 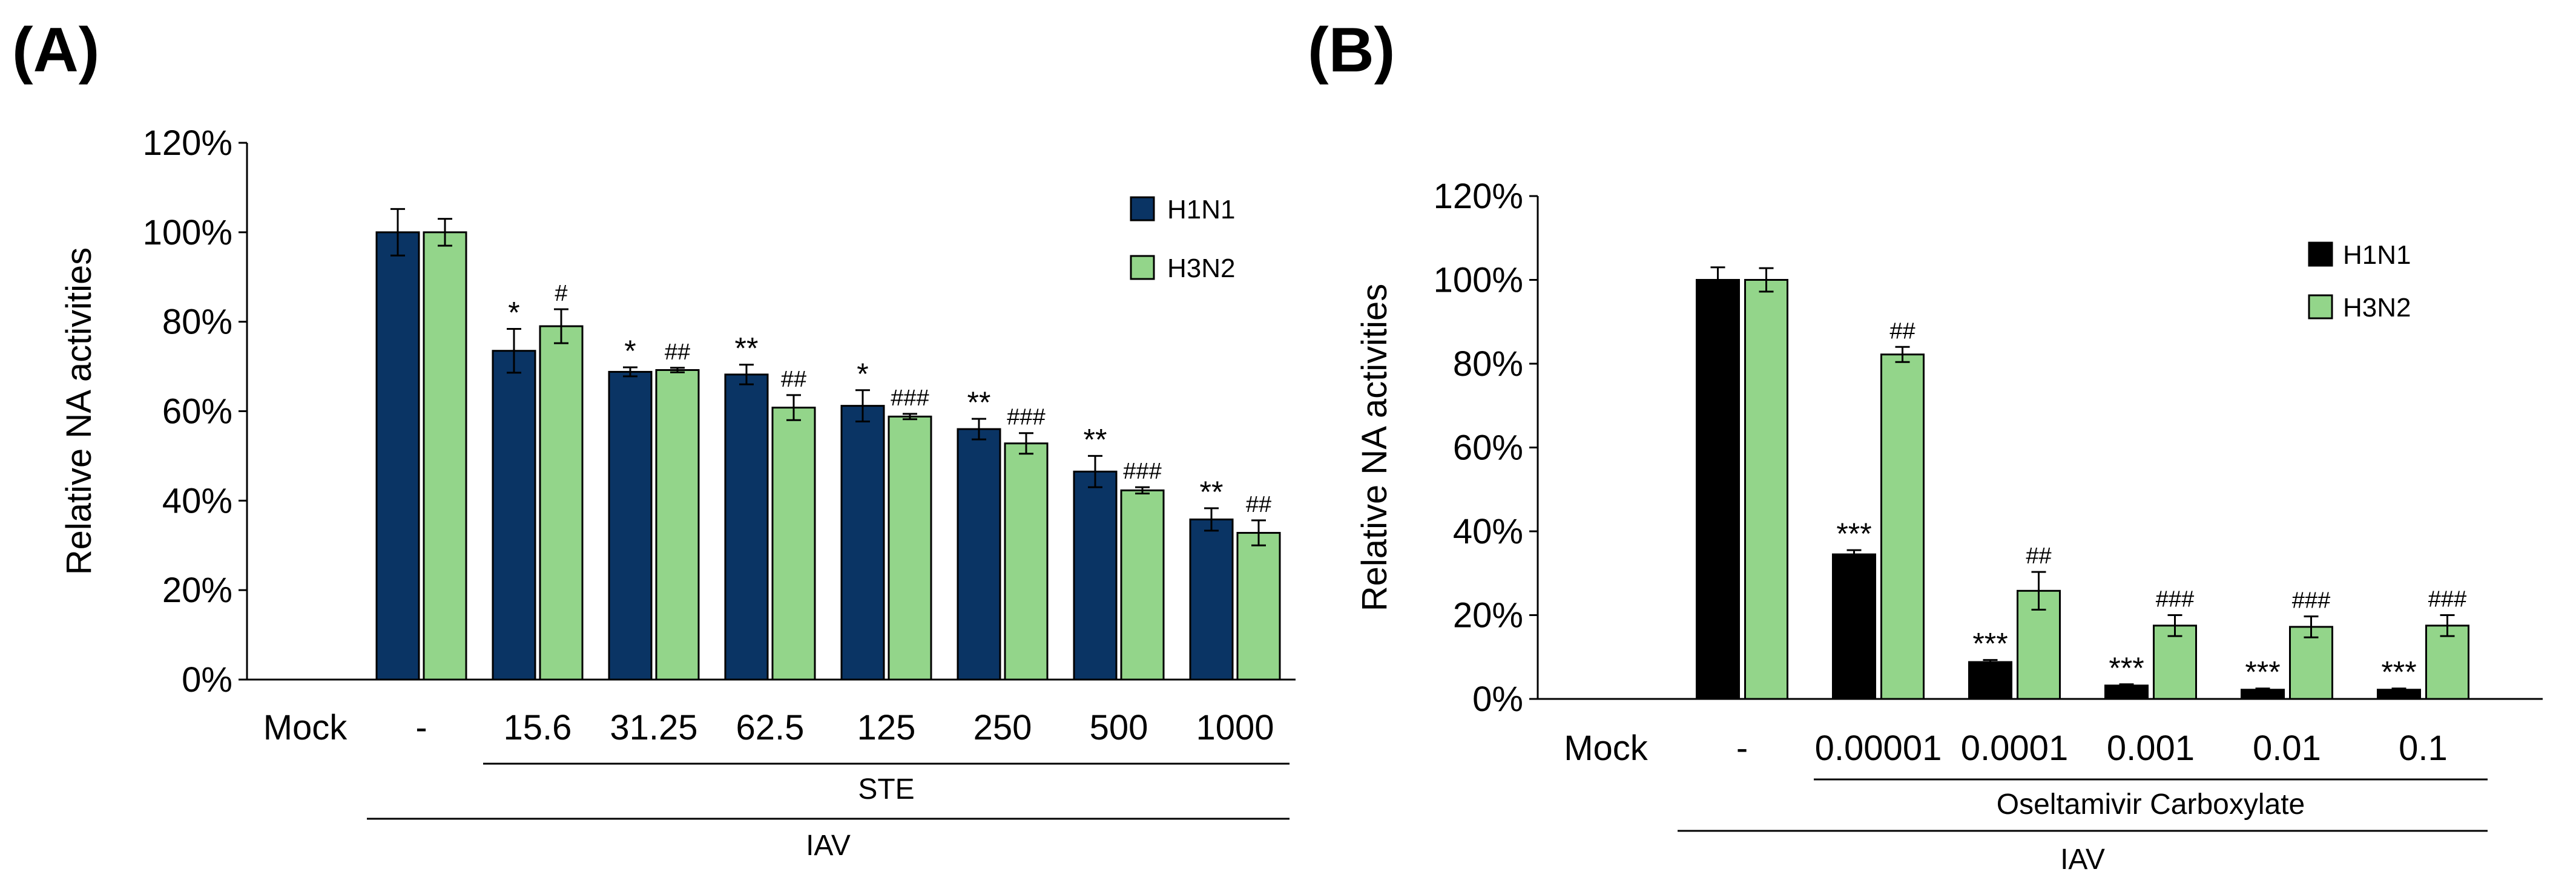 I want to click on x-tick-label: 31.25, so click(x=653, y=727).